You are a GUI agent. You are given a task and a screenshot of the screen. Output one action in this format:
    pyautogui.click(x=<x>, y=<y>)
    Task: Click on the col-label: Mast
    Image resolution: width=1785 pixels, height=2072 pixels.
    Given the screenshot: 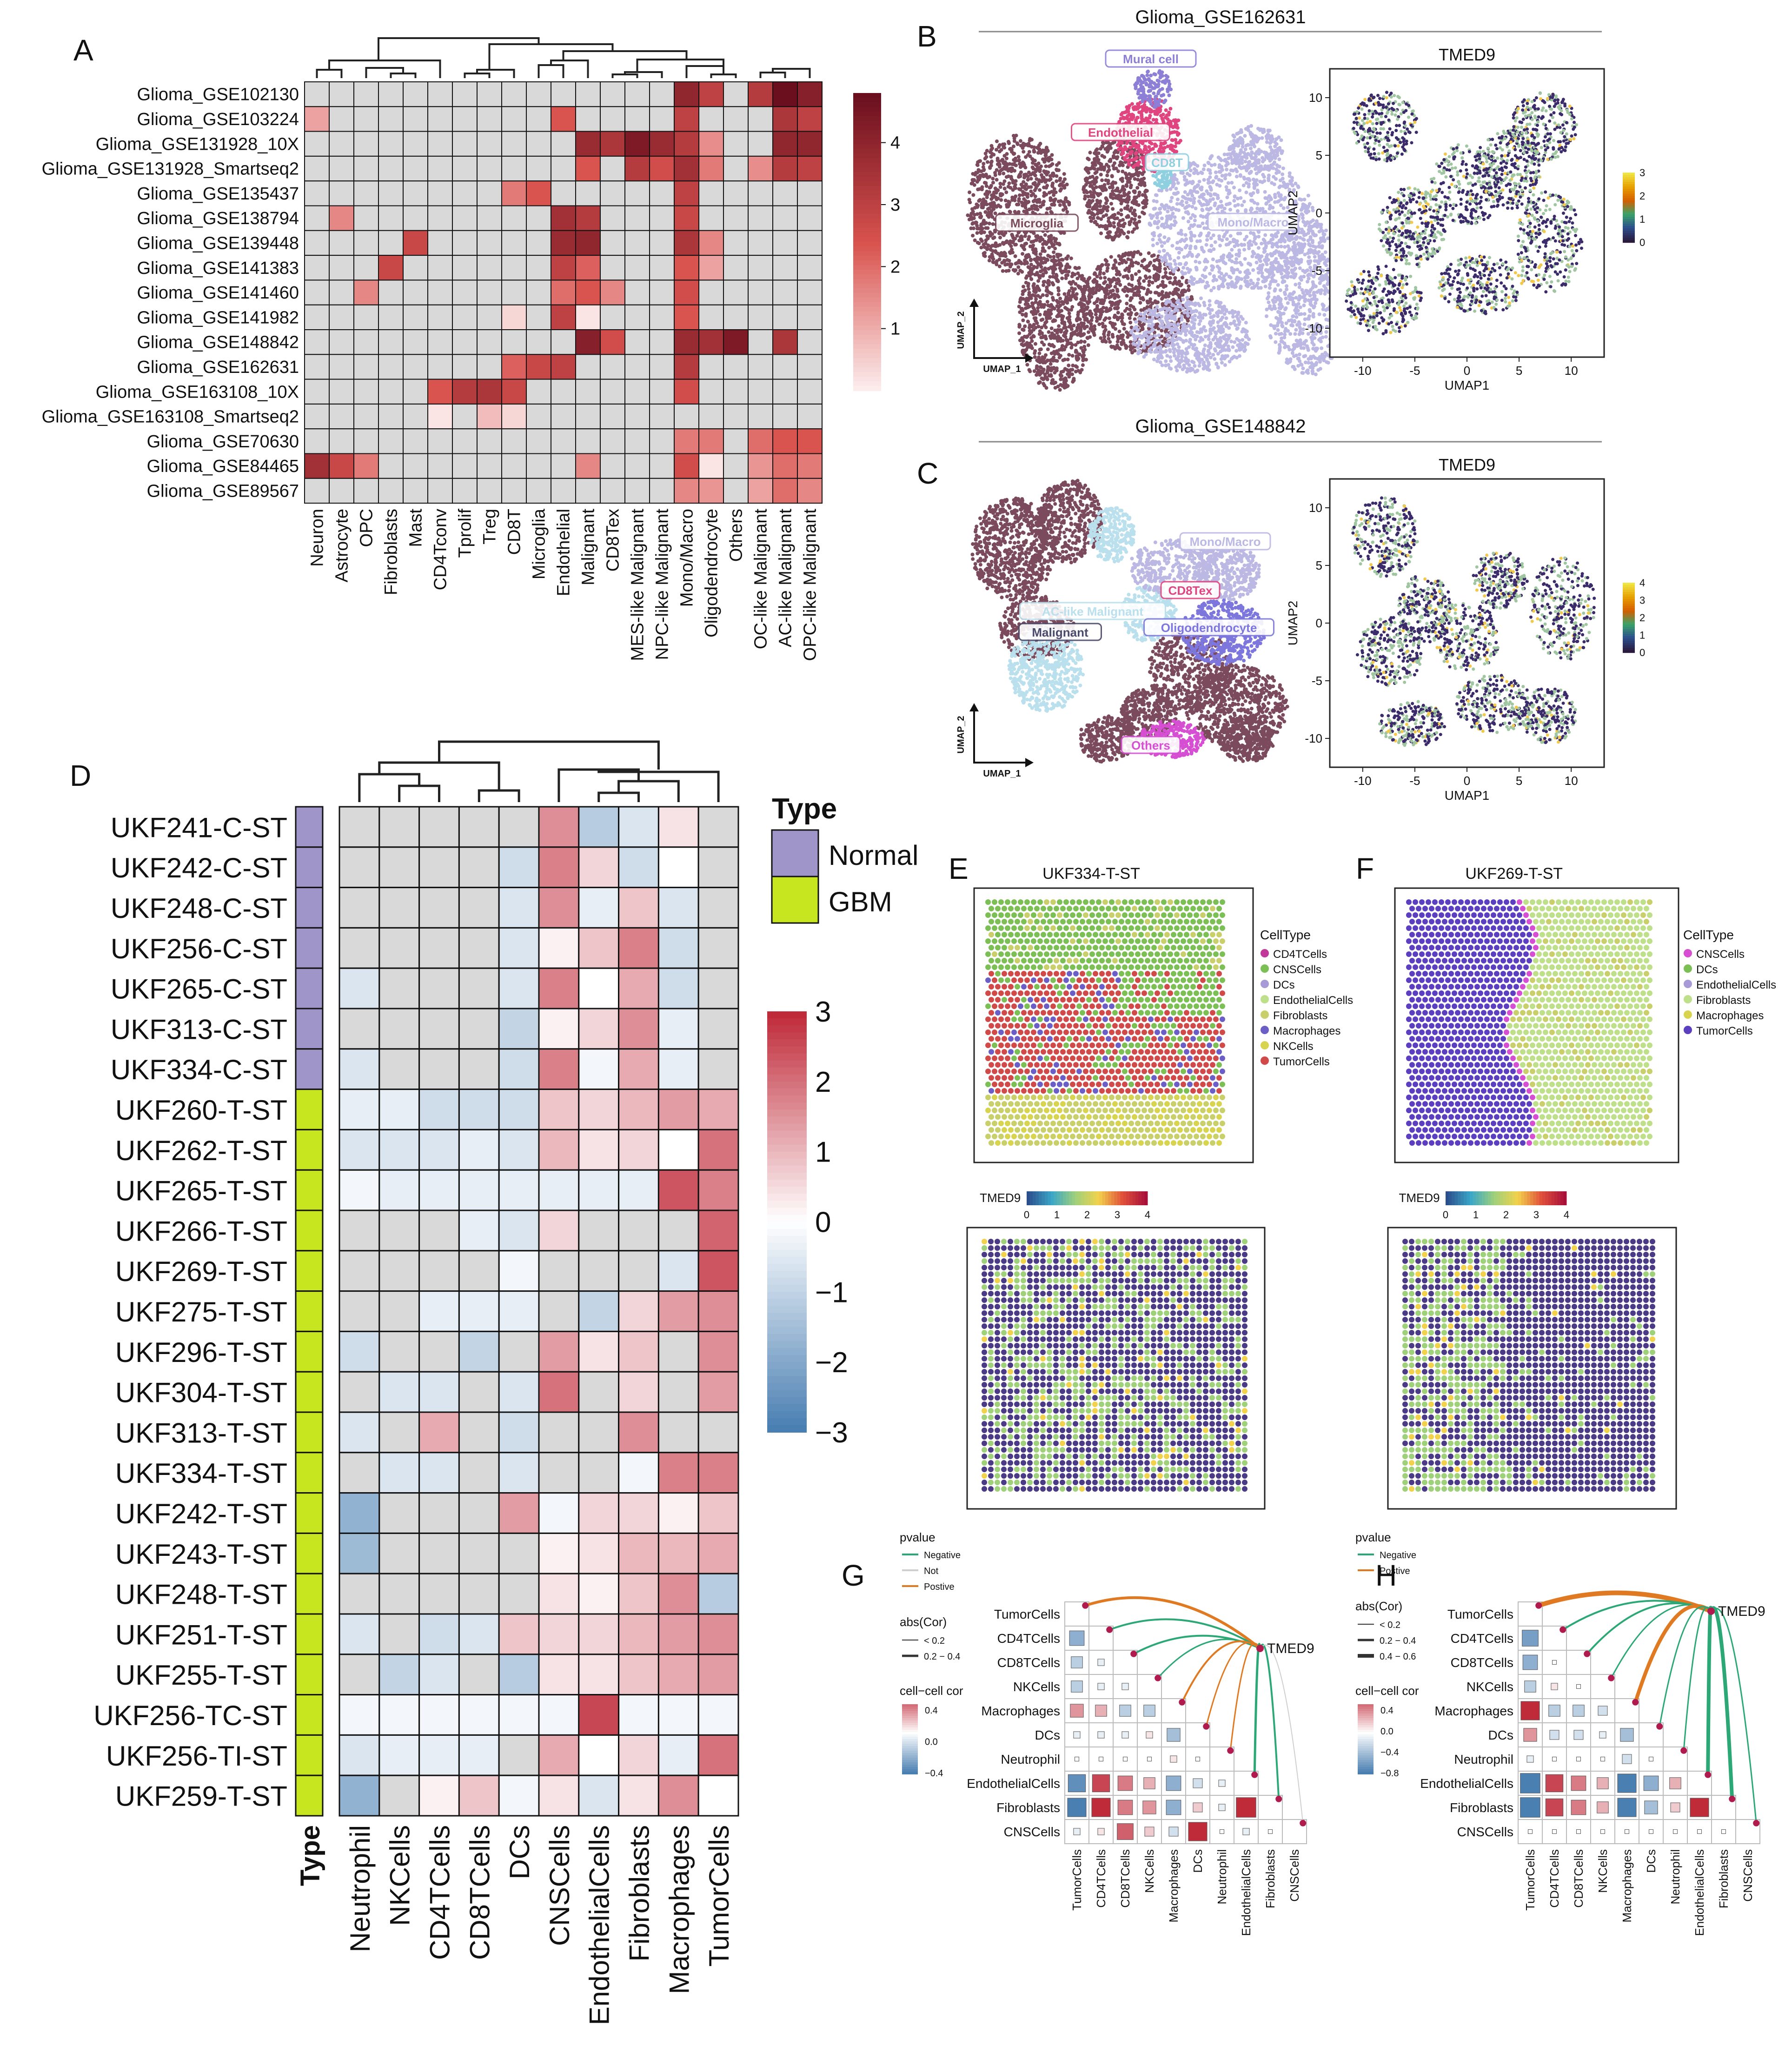 What is the action you would take?
    pyautogui.click(x=416, y=528)
    